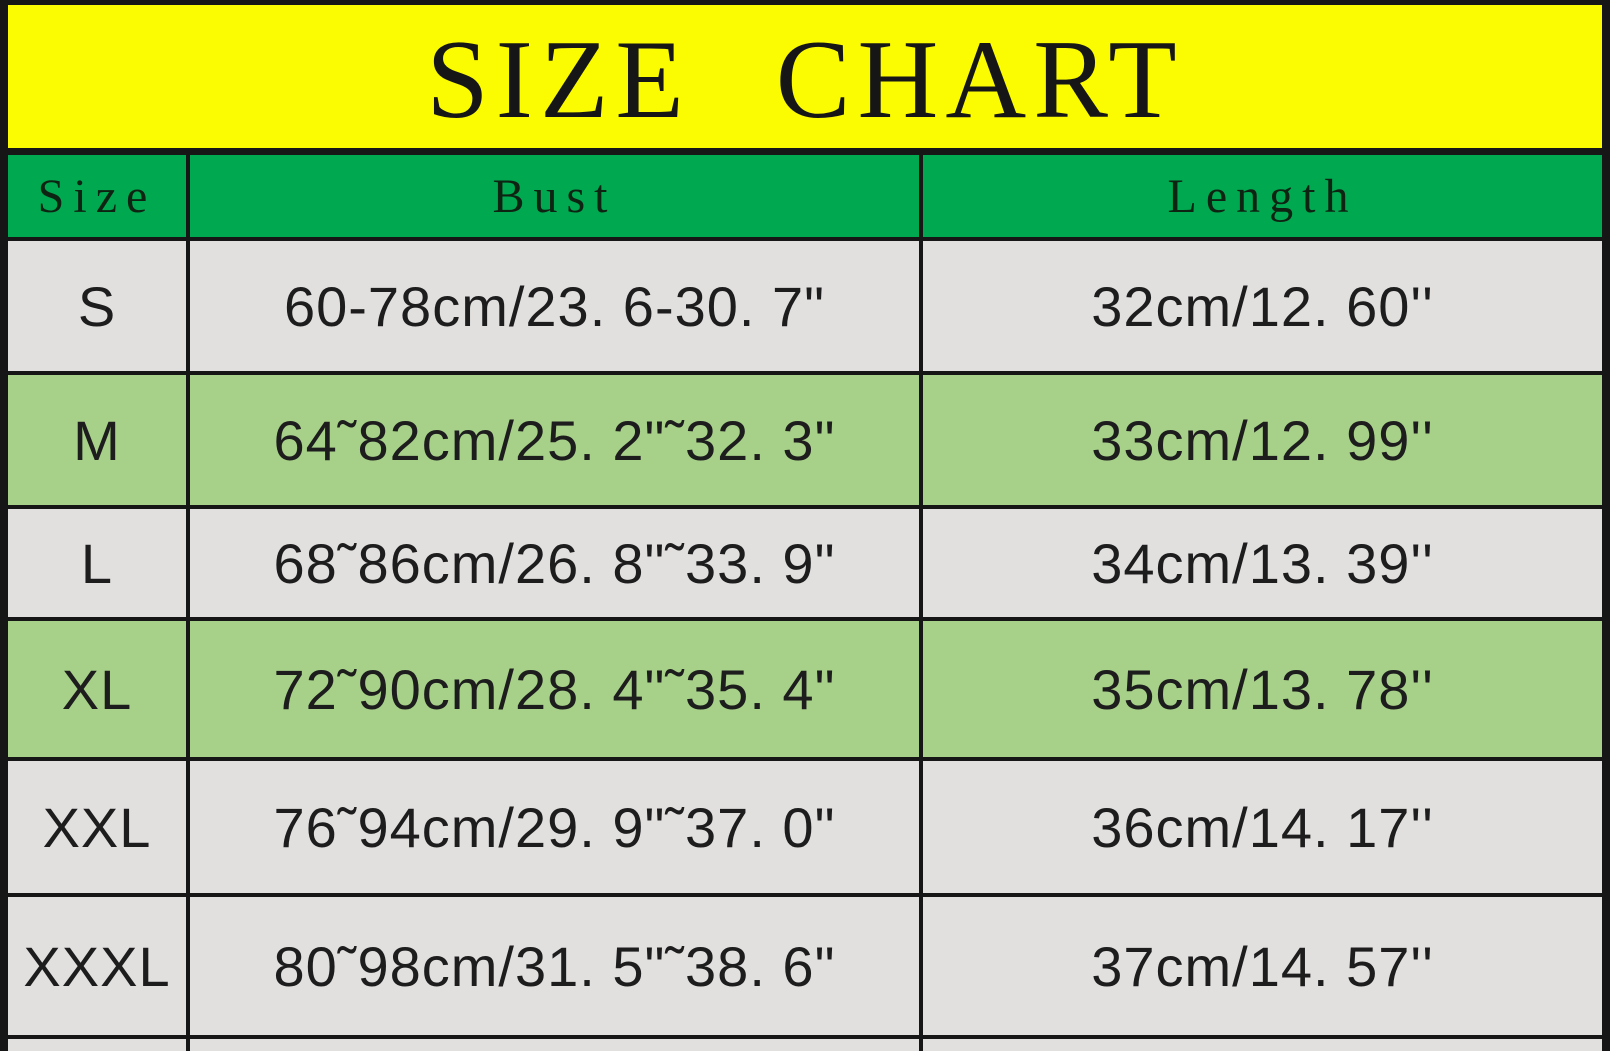 This screenshot has width=1618, height=1051. What do you see at coordinates (1262, 196) in the screenshot?
I see `column-header-length: Length` at bounding box center [1262, 196].